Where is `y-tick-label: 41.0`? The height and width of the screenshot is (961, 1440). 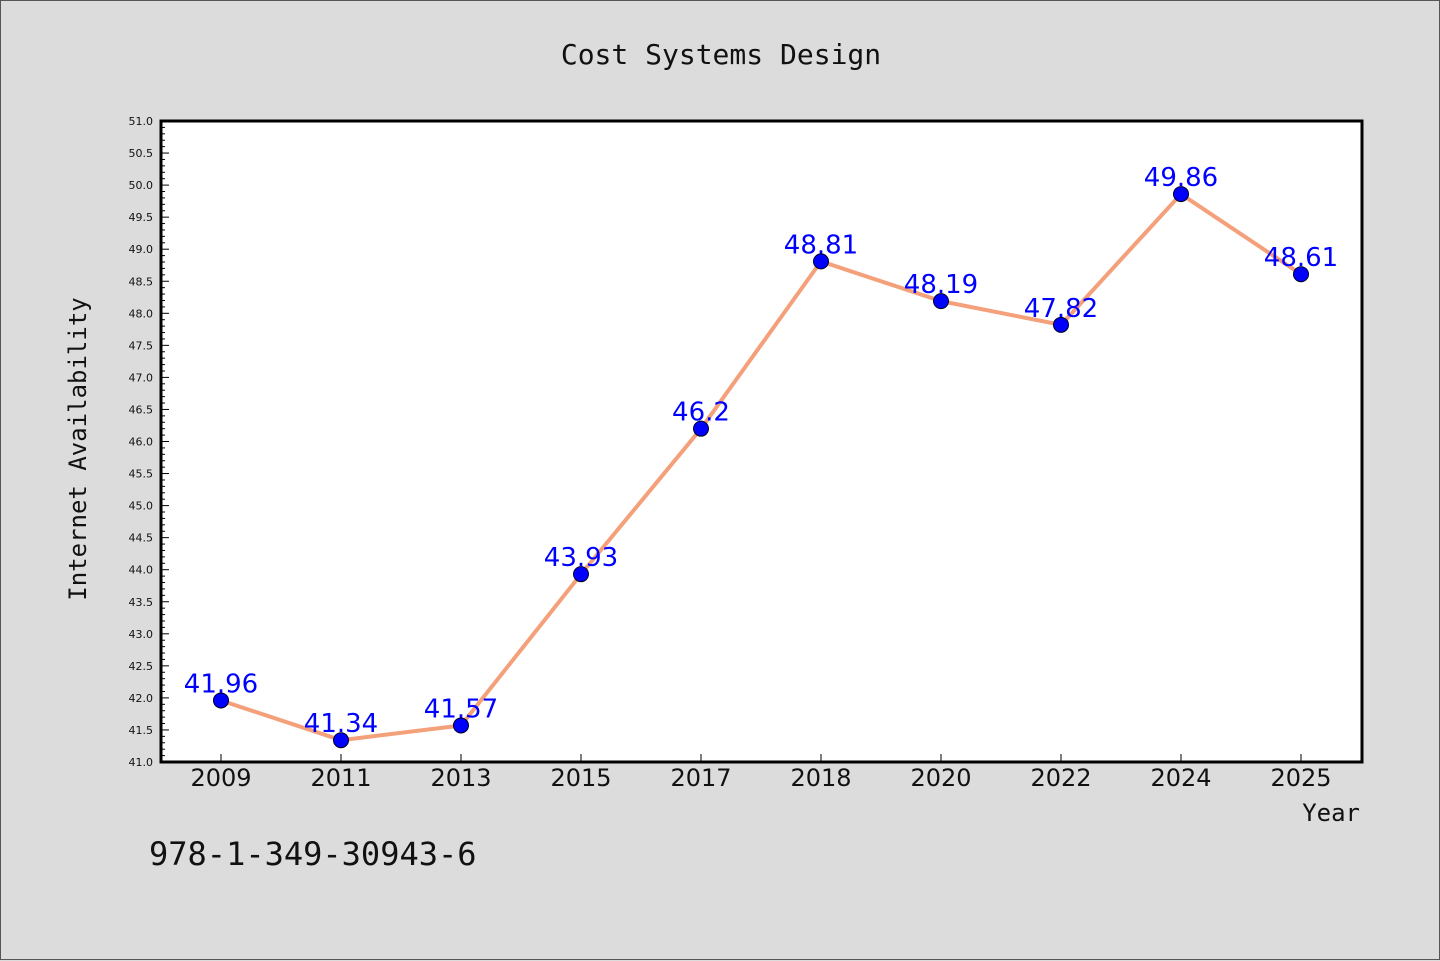
y-tick-label: 41.0 is located at coordinates (141, 762).